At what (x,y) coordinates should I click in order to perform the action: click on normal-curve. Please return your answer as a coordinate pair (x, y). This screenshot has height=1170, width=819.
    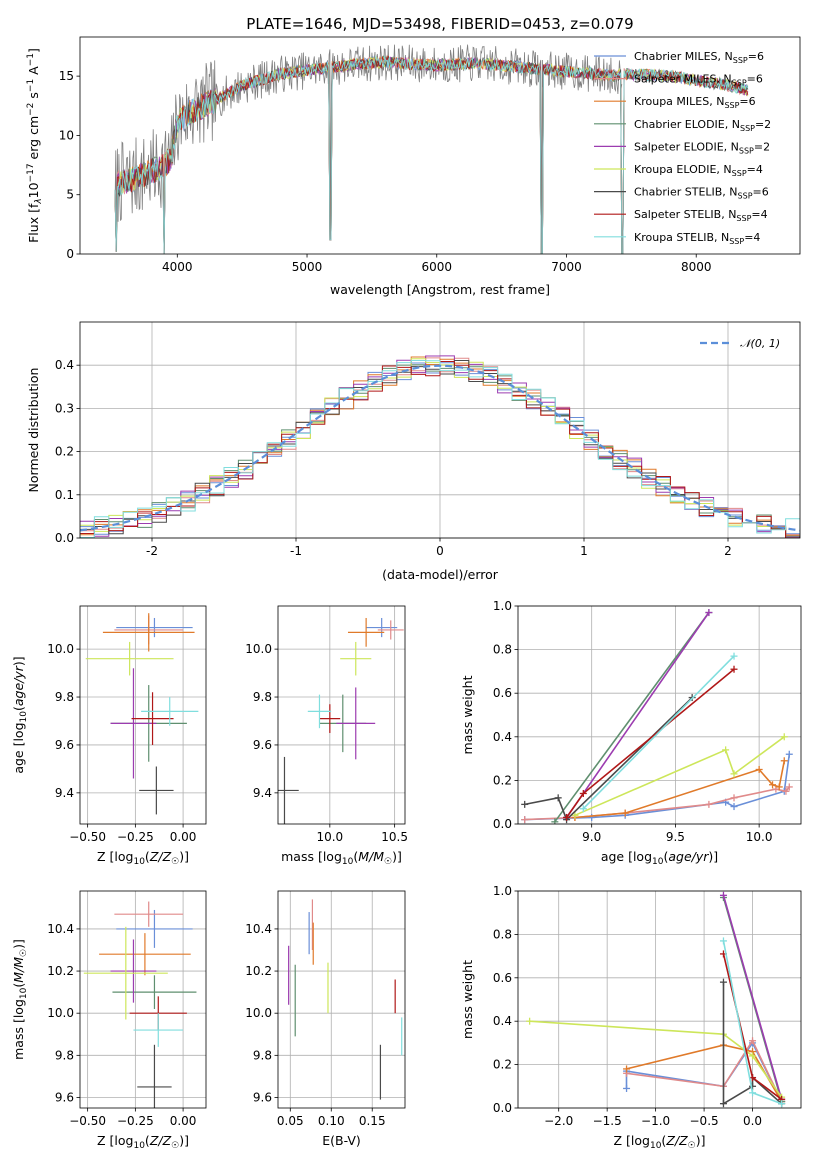
    Looking at the image, I should click on (440, 448).